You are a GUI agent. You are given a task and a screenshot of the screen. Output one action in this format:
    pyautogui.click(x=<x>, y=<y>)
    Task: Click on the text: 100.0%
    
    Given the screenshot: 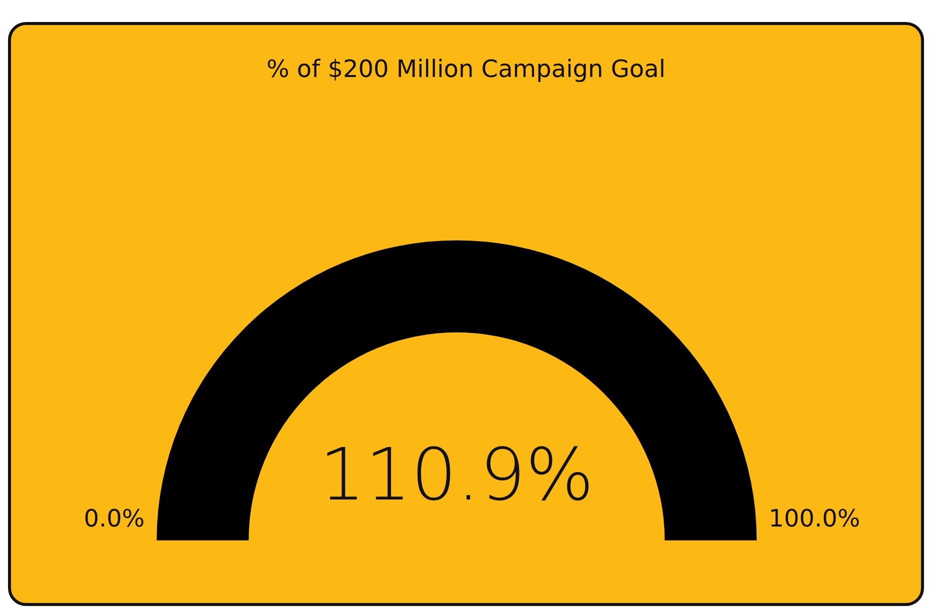 What is the action you would take?
    pyautogui.click(x=814, y=518)
    